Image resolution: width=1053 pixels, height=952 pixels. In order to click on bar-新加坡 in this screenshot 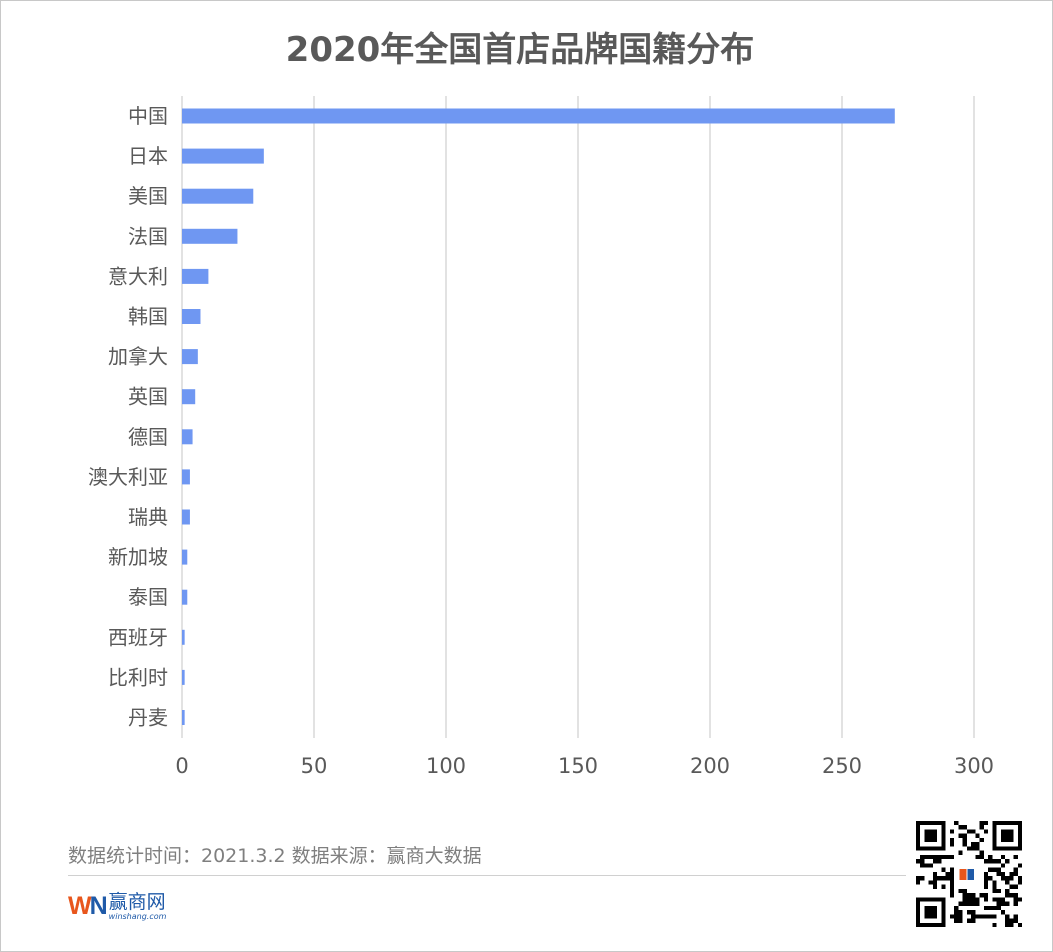, I will do `click(185, 557)`.